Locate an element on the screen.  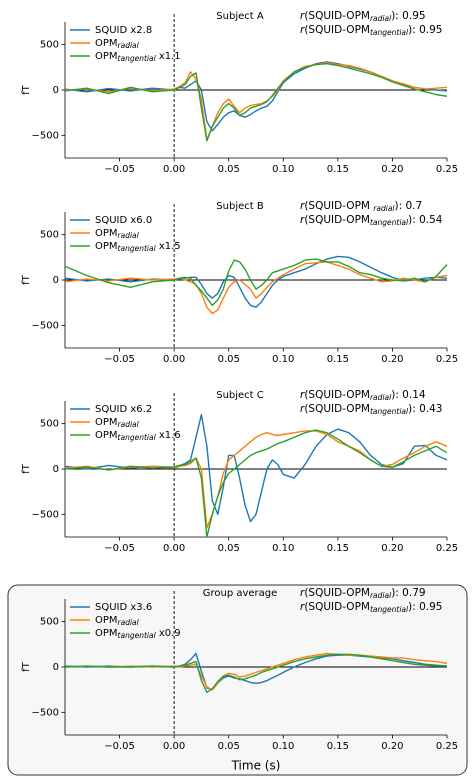
legend-name: SQUID x6.2 is located at coordinates (123, 409).